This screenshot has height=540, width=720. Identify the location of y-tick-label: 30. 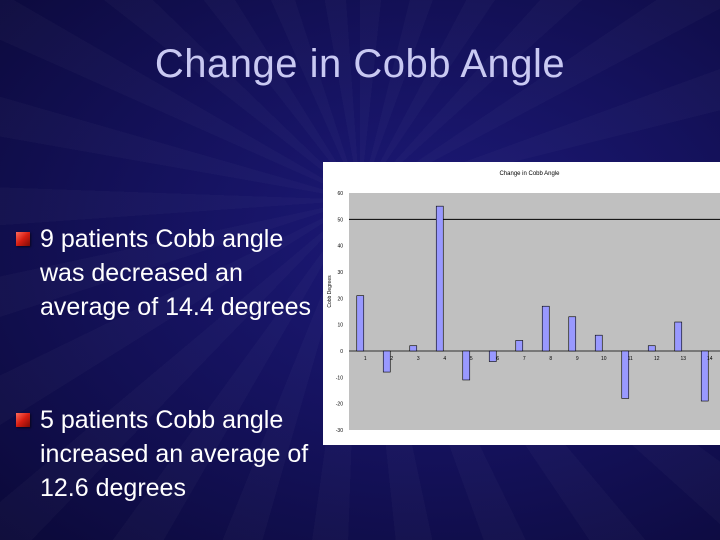
(340, 273).